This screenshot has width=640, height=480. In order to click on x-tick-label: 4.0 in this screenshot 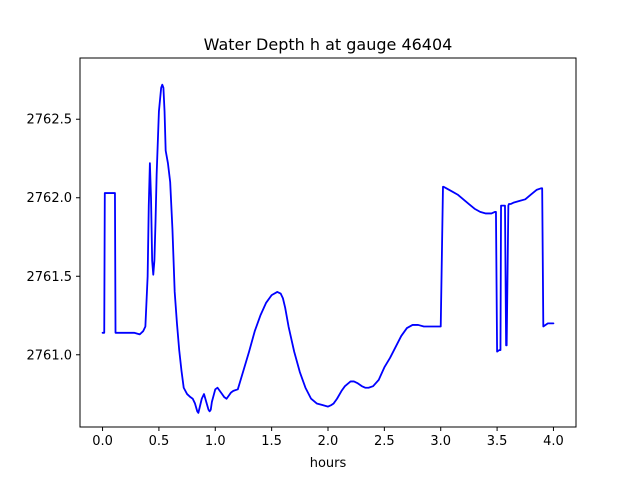, I will do `click(553, 441)`.